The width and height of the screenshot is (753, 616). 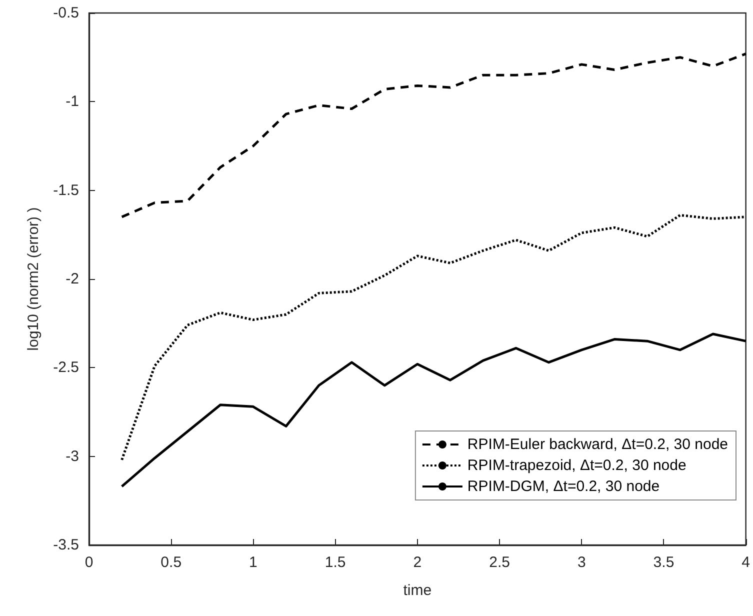 I want to click on legend-label: RPIM-Euler backward, Δt=0.2, 30 node, so click(x=597, y=444).